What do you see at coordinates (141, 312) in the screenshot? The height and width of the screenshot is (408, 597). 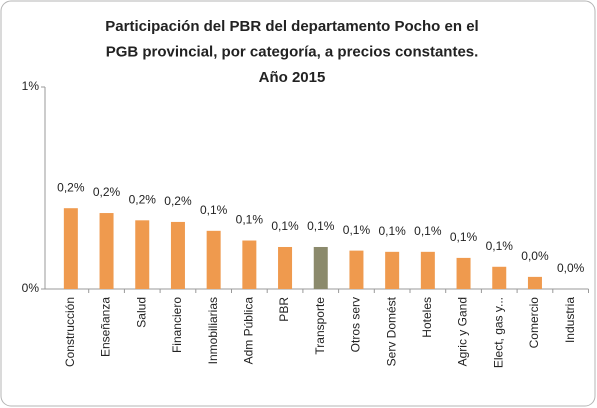 I see `x-tick-label: Salud` at bounding box center [141, 312].